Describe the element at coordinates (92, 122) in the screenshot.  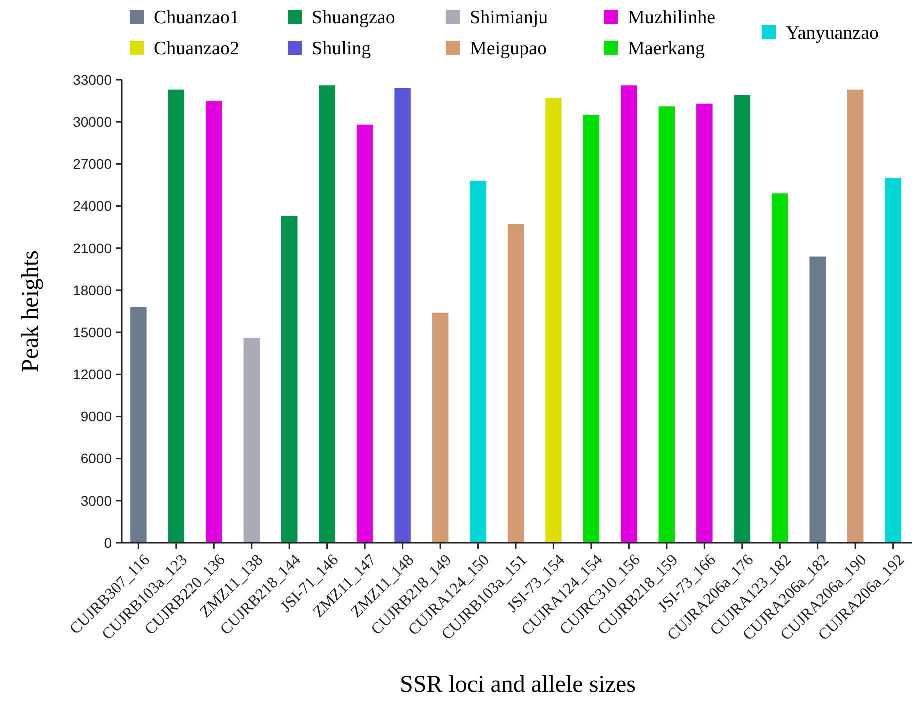
I see `y-tick-label: 30000` at that location.